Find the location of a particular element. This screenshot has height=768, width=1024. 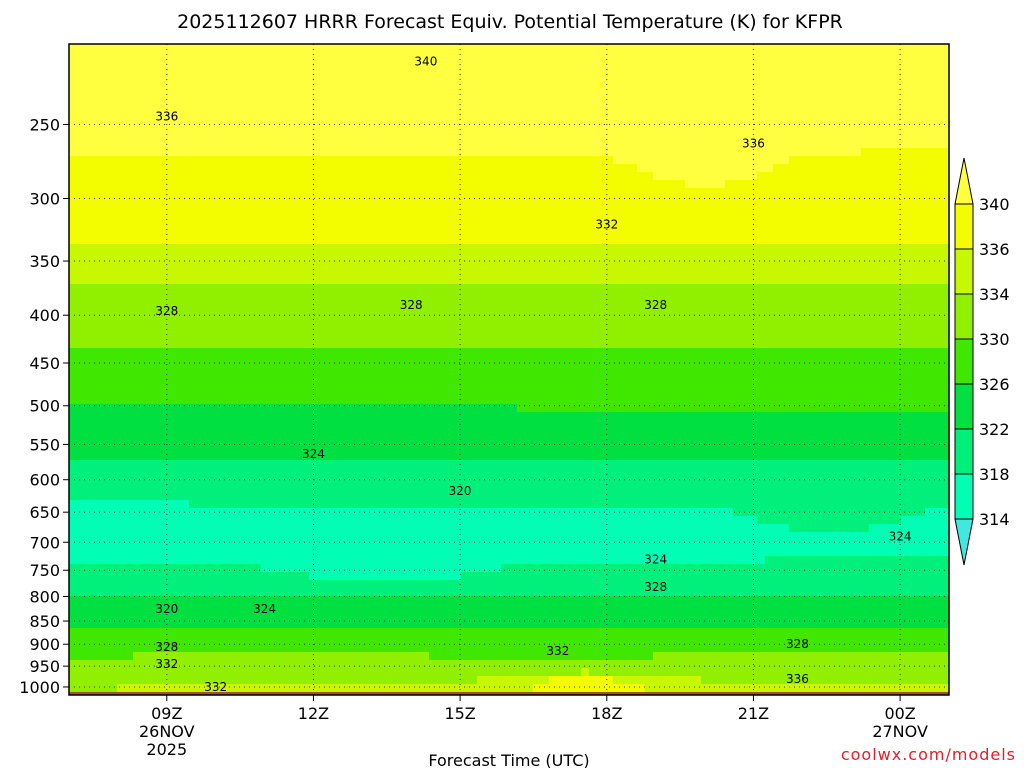

colorbar: 314 318 322 326 330 334 336 340 is located at coordinates (982, 361).